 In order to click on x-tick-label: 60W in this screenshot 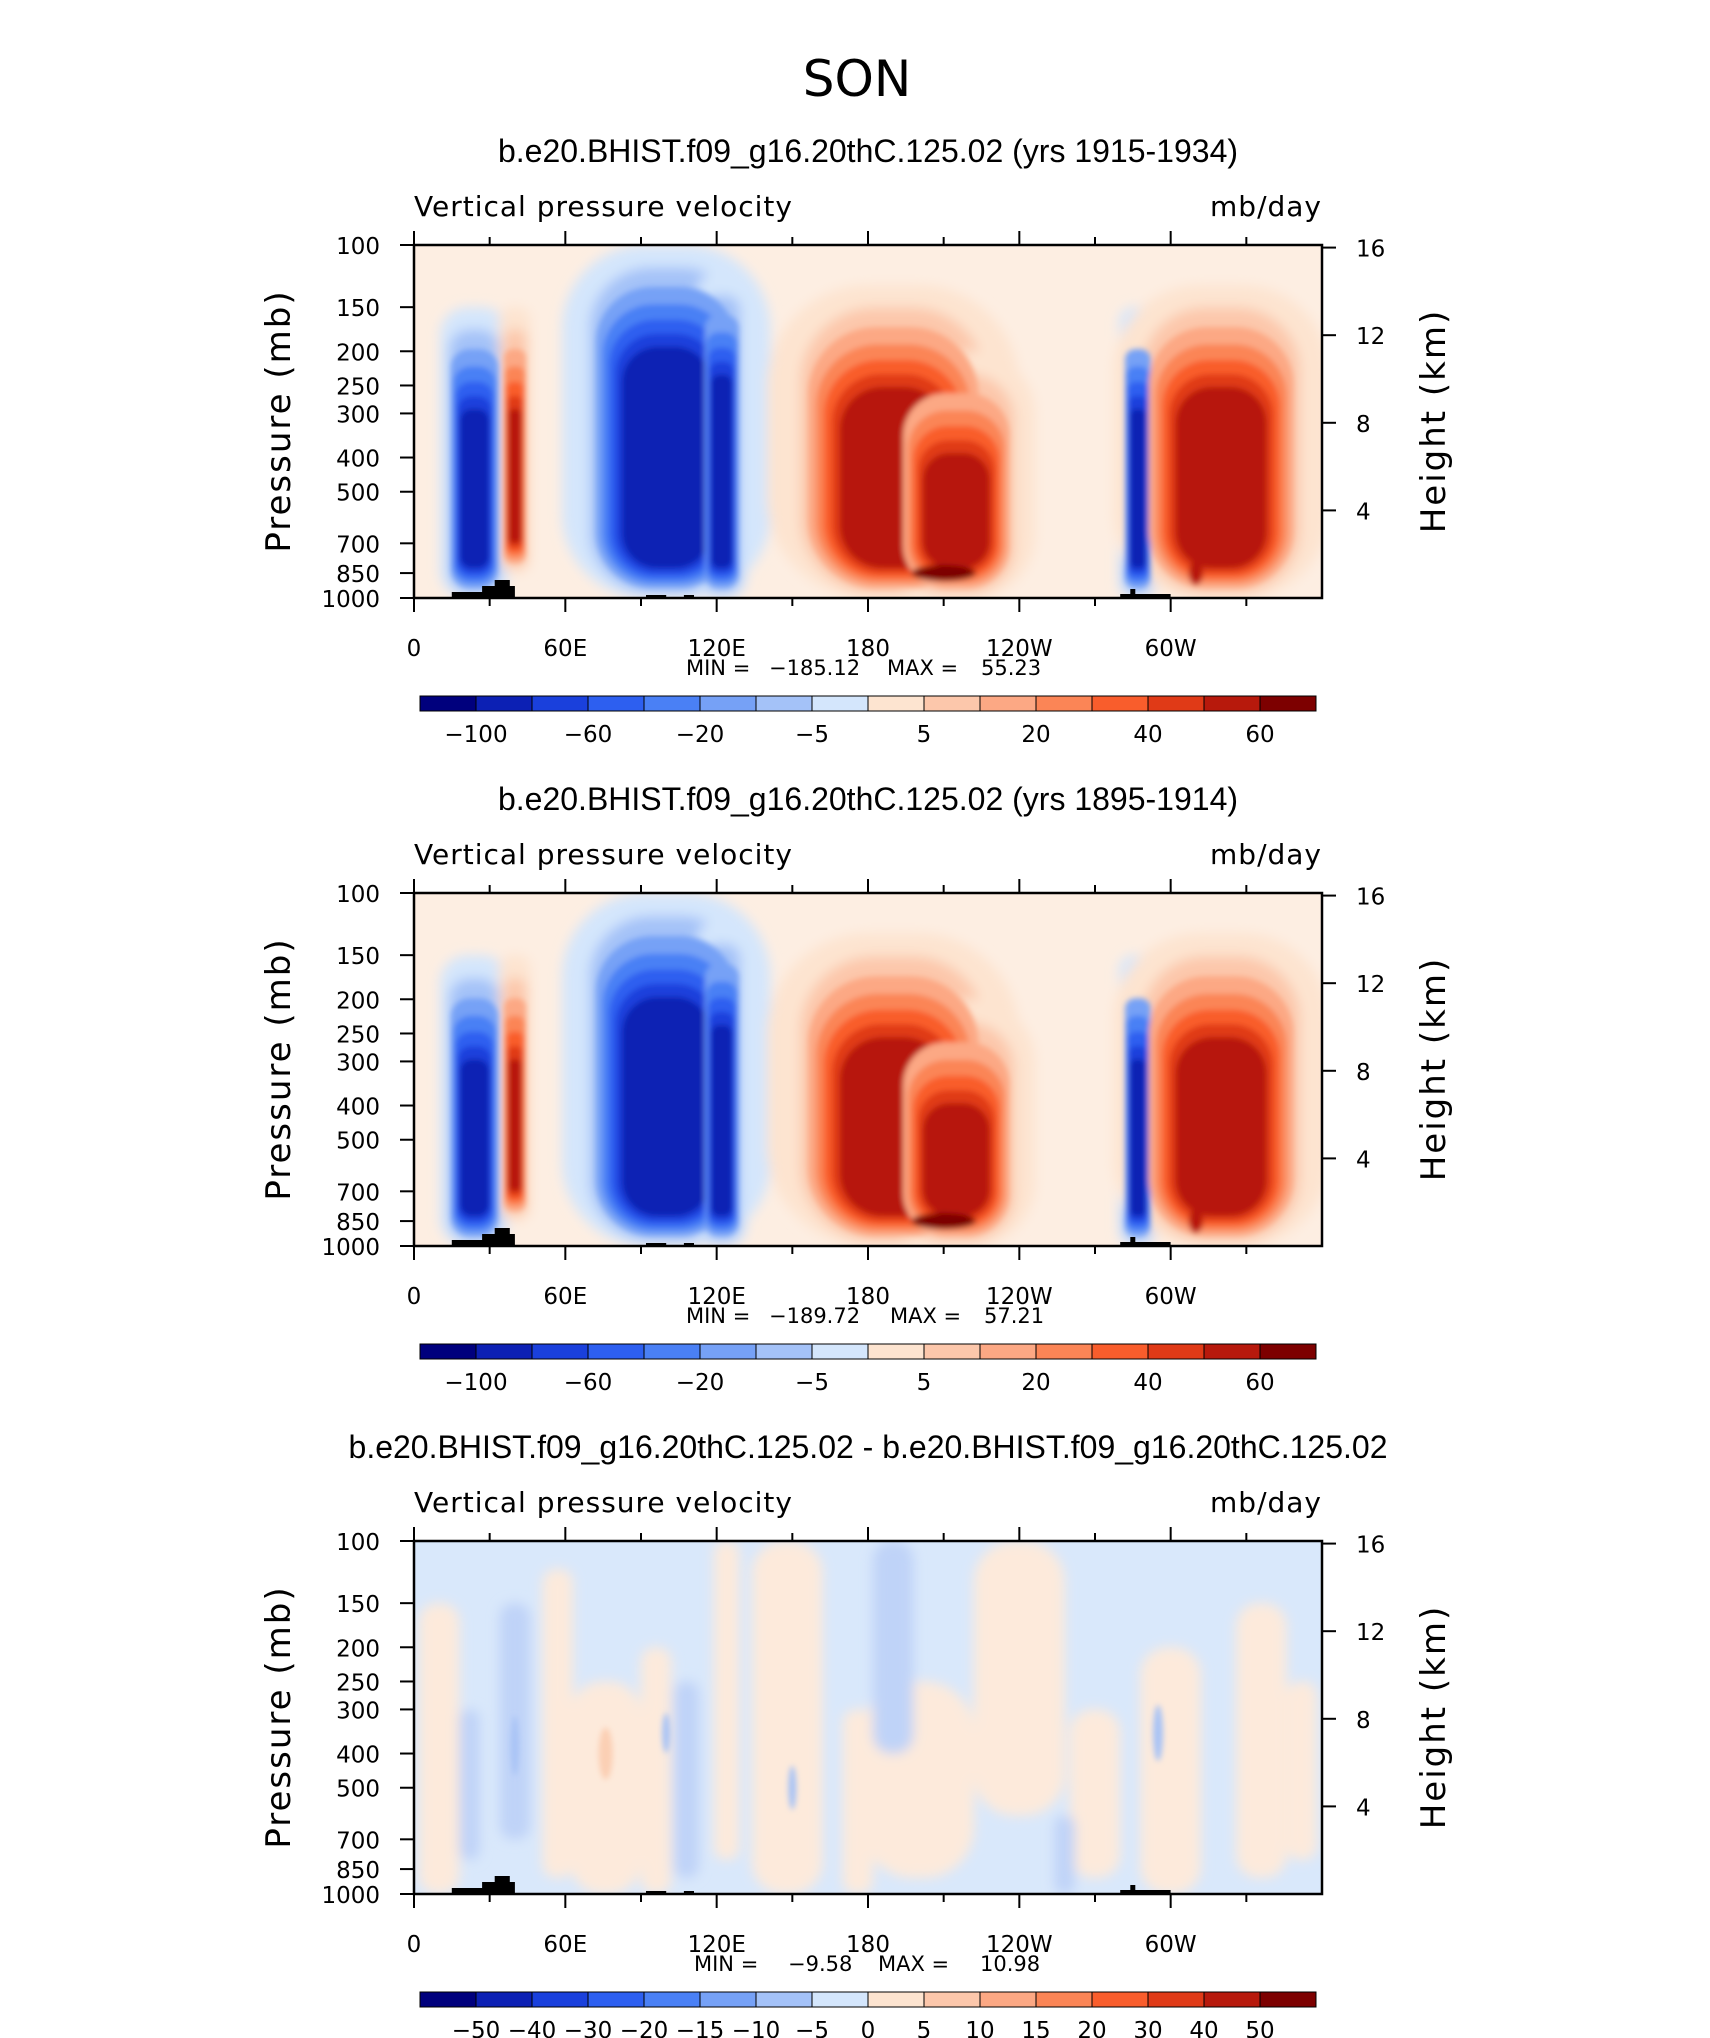, I will do `click(1171, 649)`.